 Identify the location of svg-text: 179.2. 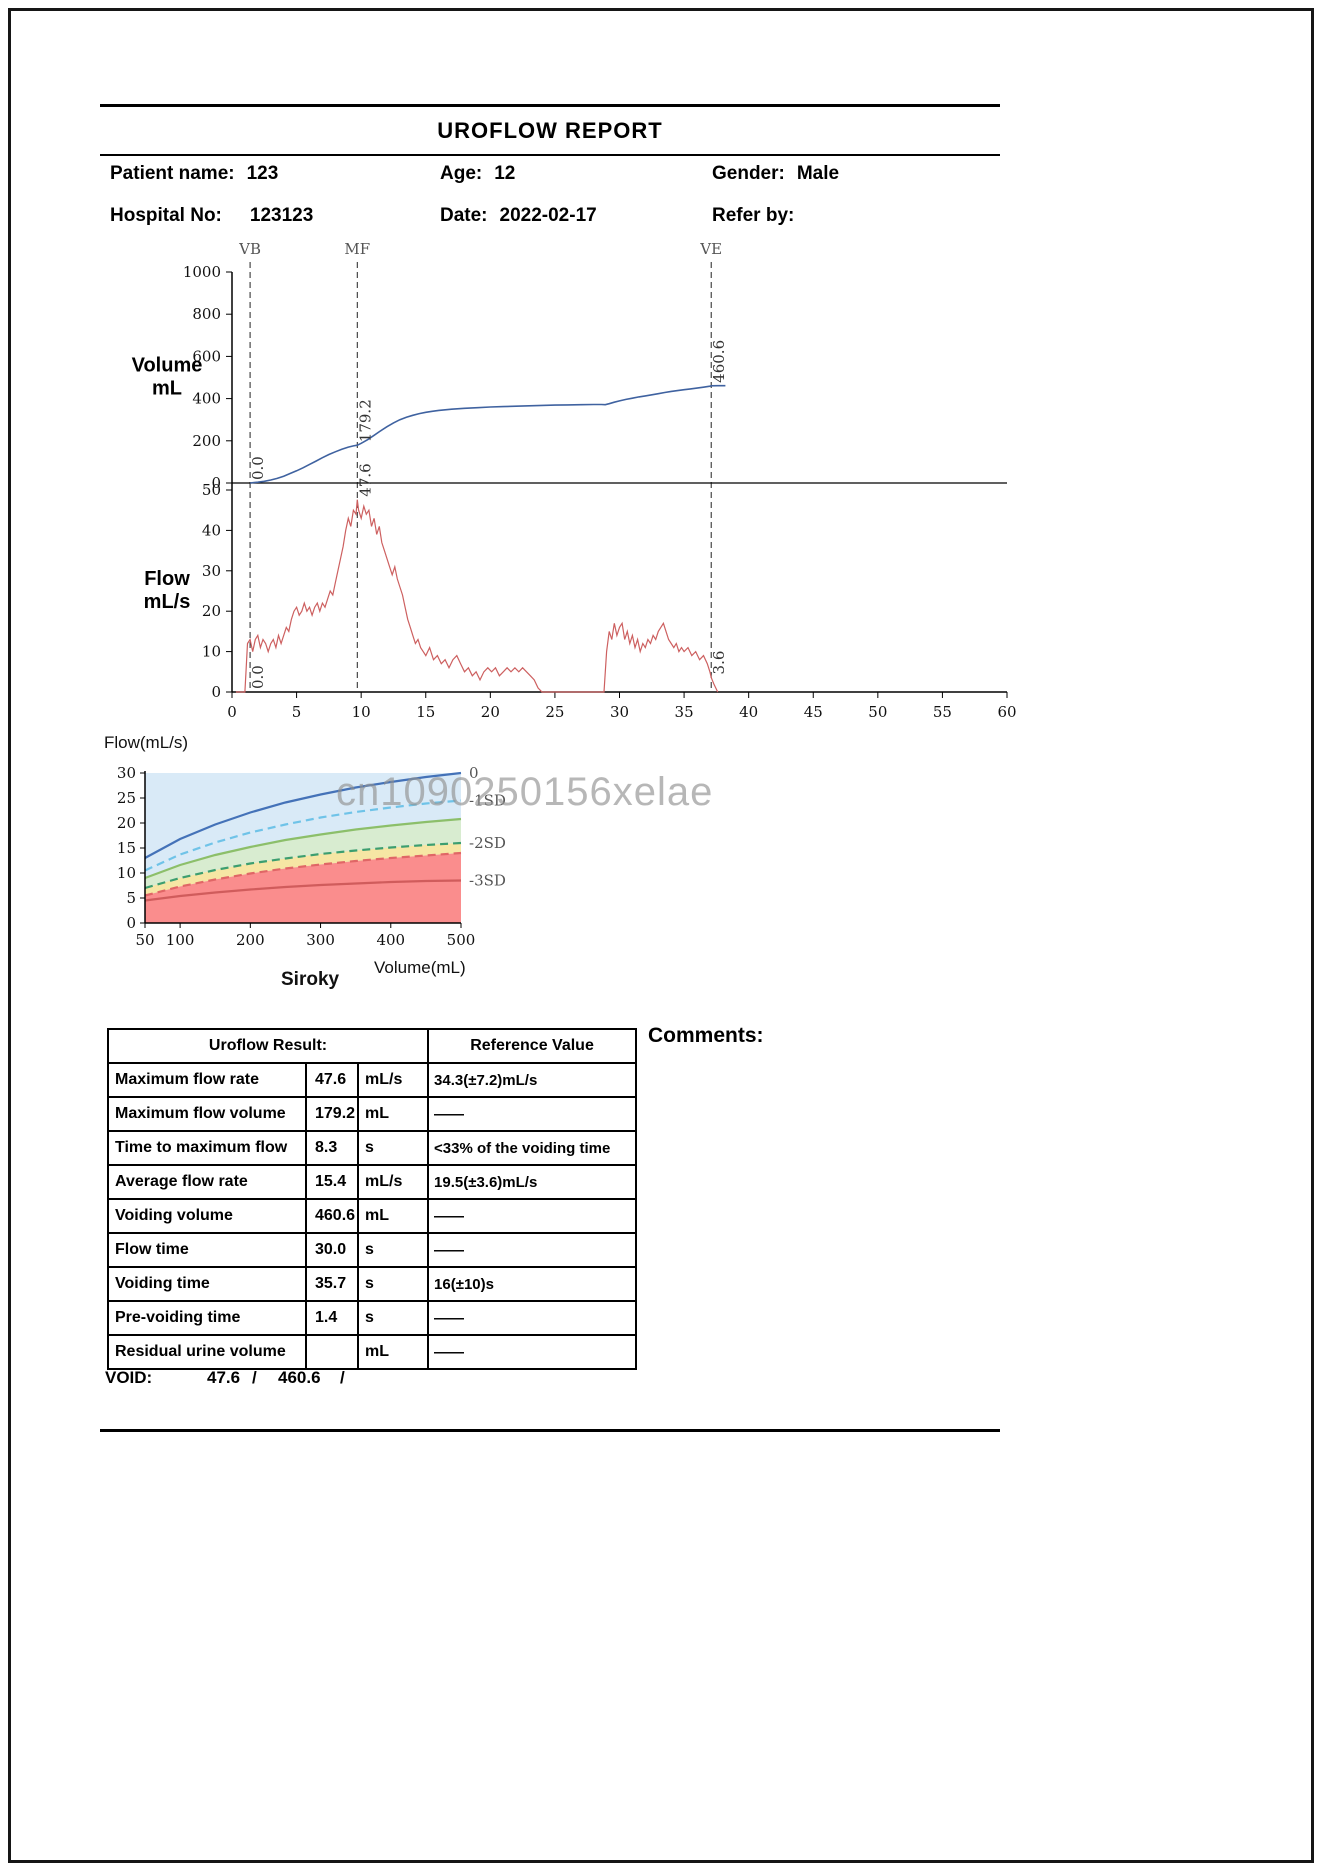
(365, 420).